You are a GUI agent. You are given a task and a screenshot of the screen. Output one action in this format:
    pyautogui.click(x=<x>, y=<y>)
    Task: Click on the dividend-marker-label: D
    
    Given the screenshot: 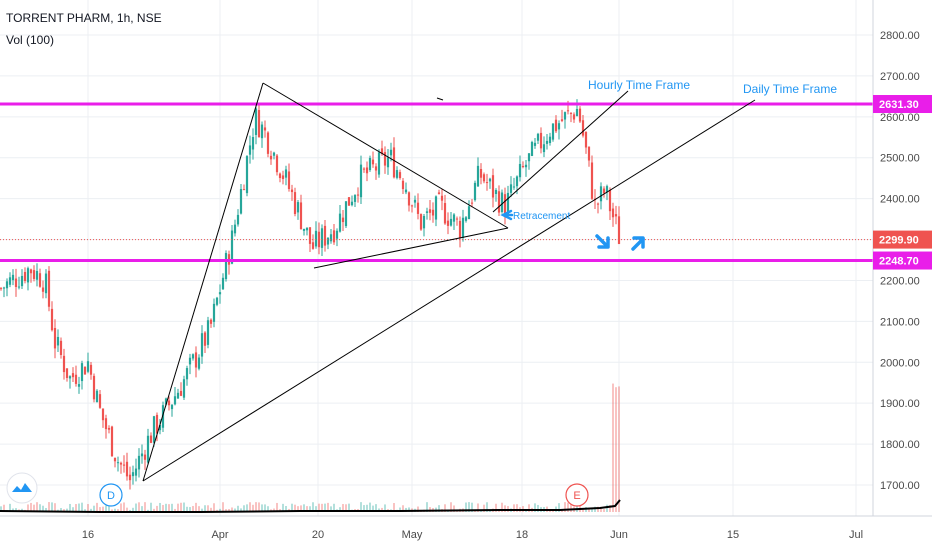 What is the action you would take?
    pyautogui.click(x=111, y=496)
    